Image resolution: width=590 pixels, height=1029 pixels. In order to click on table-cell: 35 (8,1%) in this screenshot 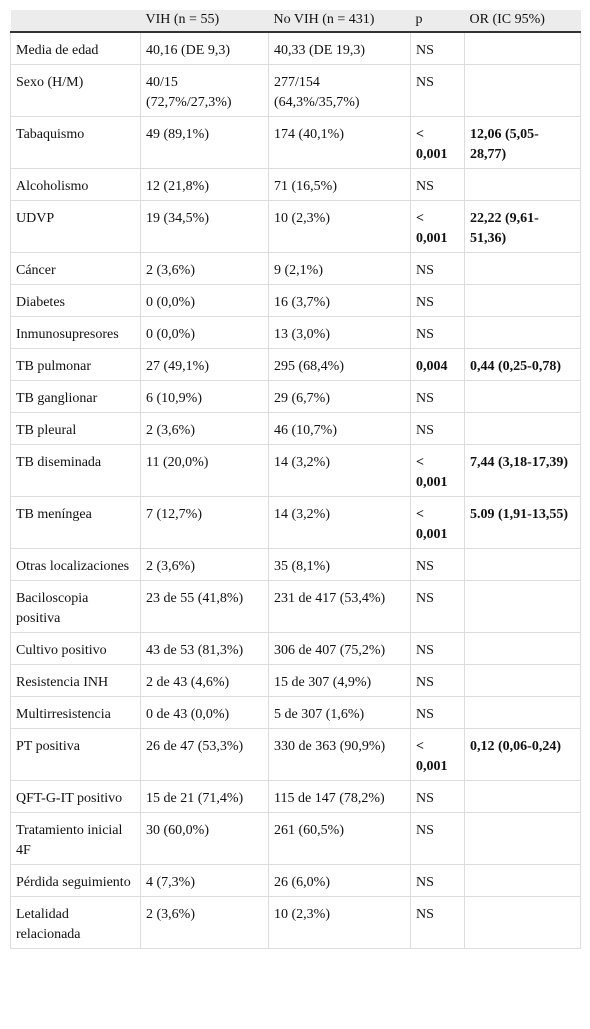, I will do `click(339, 564)`.